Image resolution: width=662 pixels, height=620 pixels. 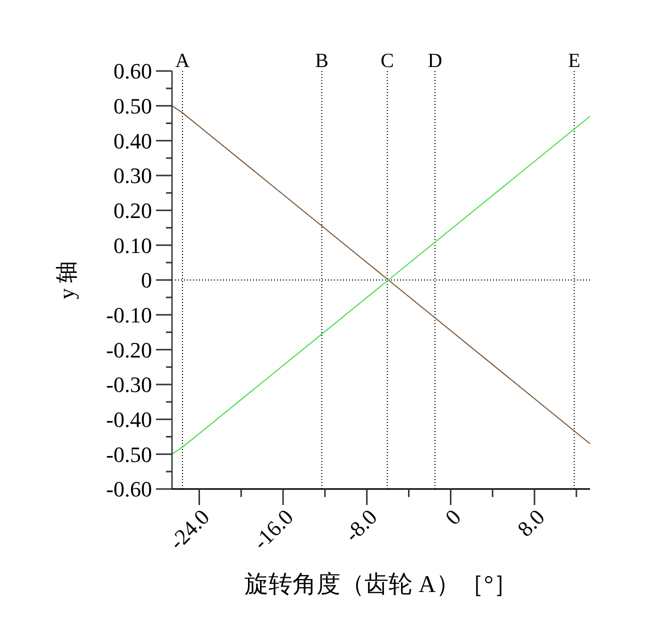 What do you see at coordinates (189, 529) in the screenshot?
I see `x-tick-label: -24.0` at bounding box center [189, 529].